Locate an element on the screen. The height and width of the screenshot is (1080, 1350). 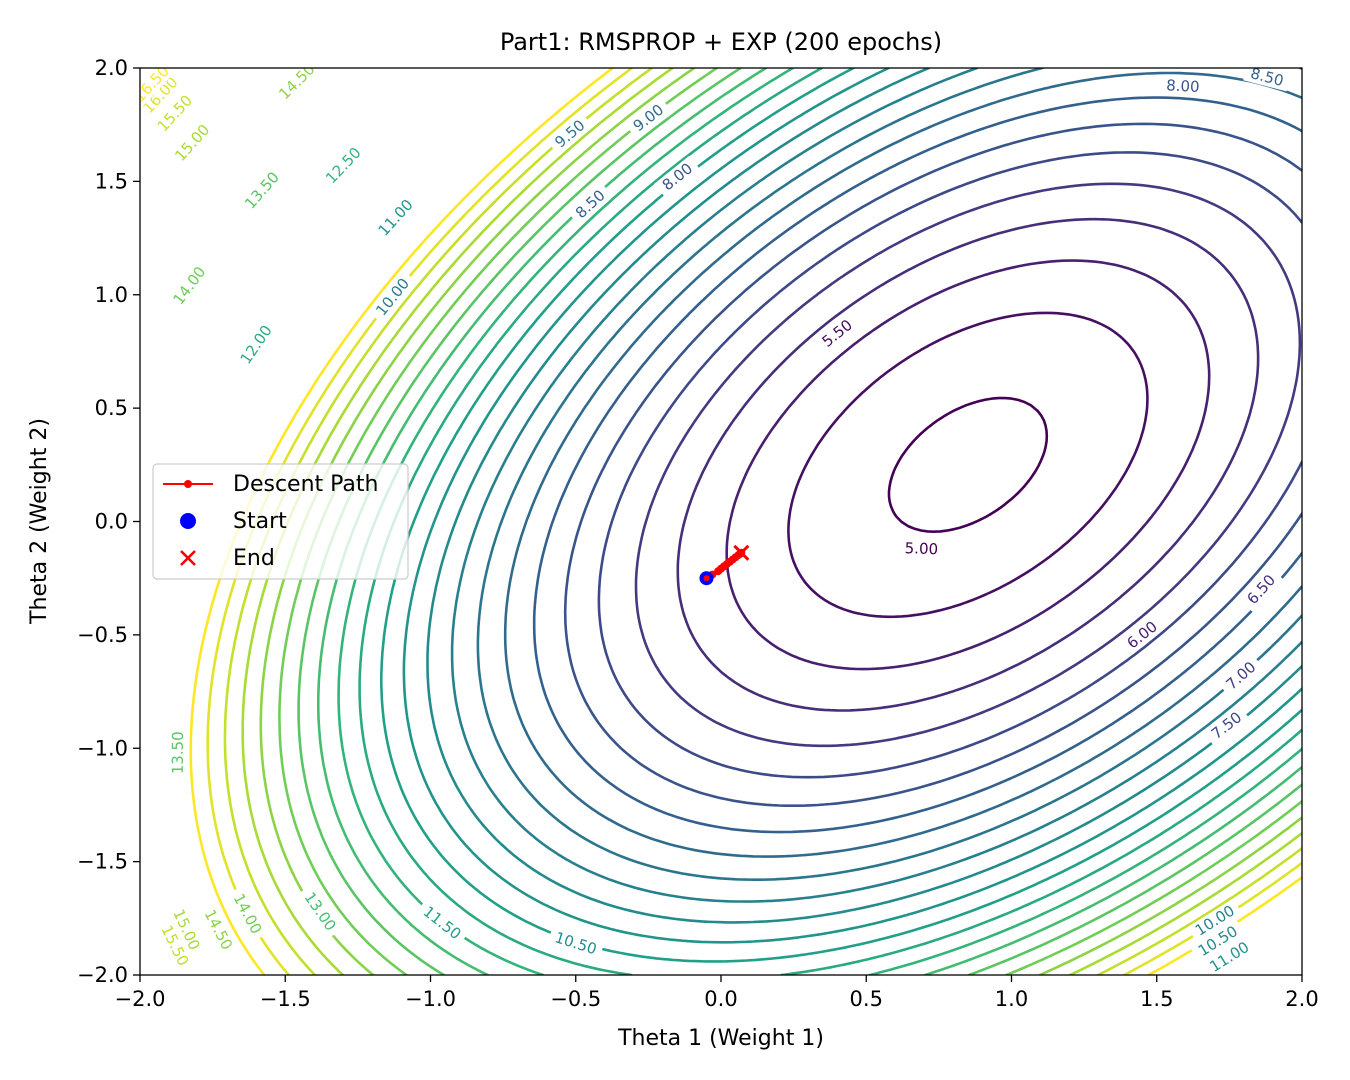
x-tick-label: −0.5 is located at coordinates (575, 999).